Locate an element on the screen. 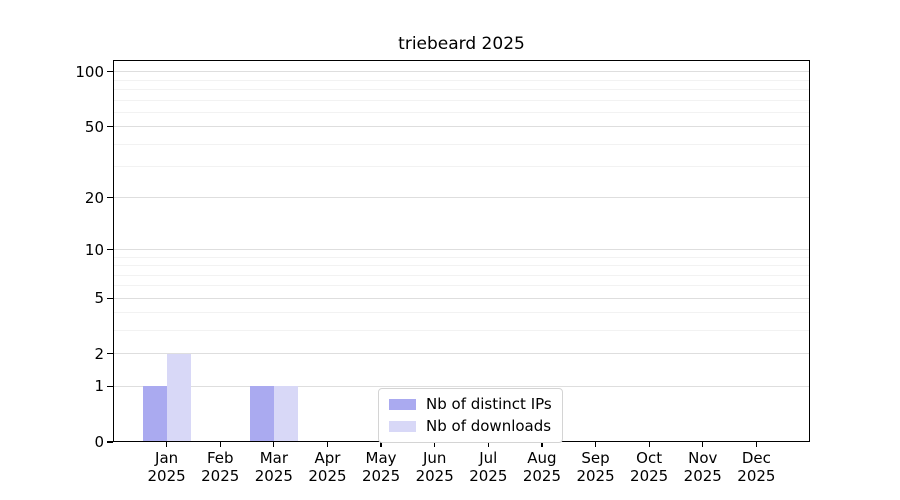  x-tick-month: Dec is located at coordinates (756, 458).